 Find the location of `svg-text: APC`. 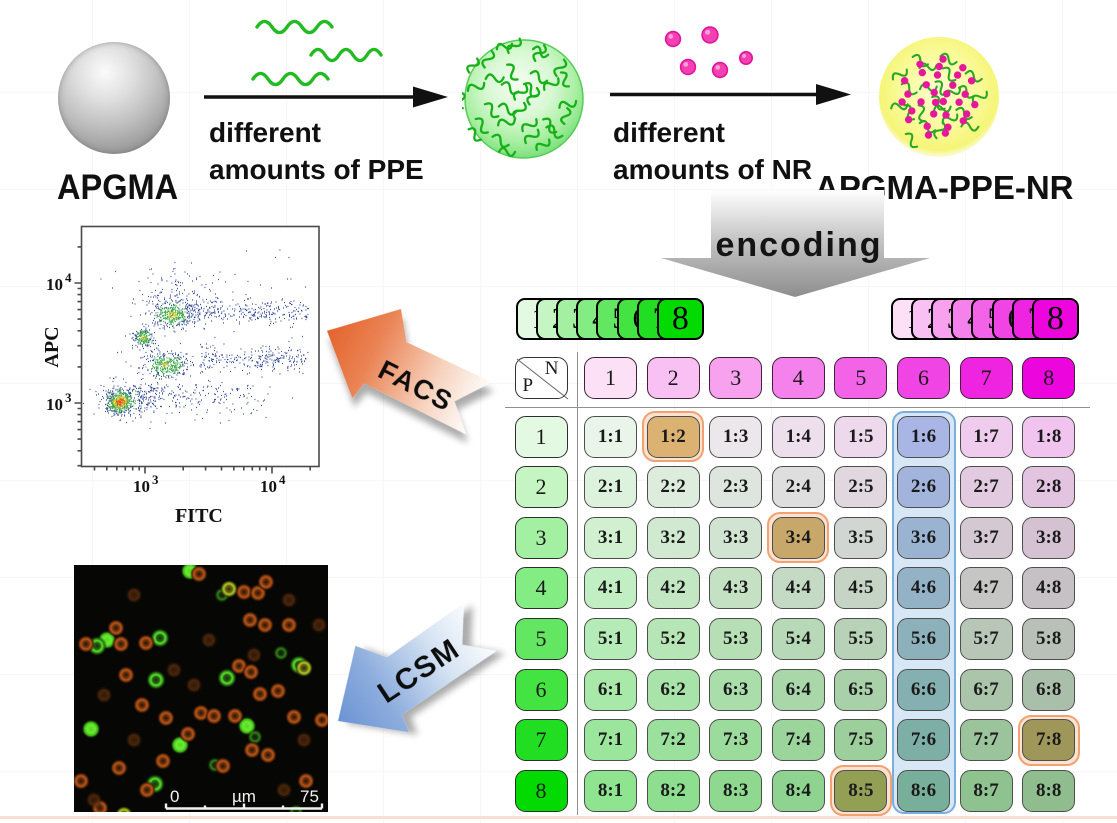

svg-text: APC is located at coordinates (52, 346).